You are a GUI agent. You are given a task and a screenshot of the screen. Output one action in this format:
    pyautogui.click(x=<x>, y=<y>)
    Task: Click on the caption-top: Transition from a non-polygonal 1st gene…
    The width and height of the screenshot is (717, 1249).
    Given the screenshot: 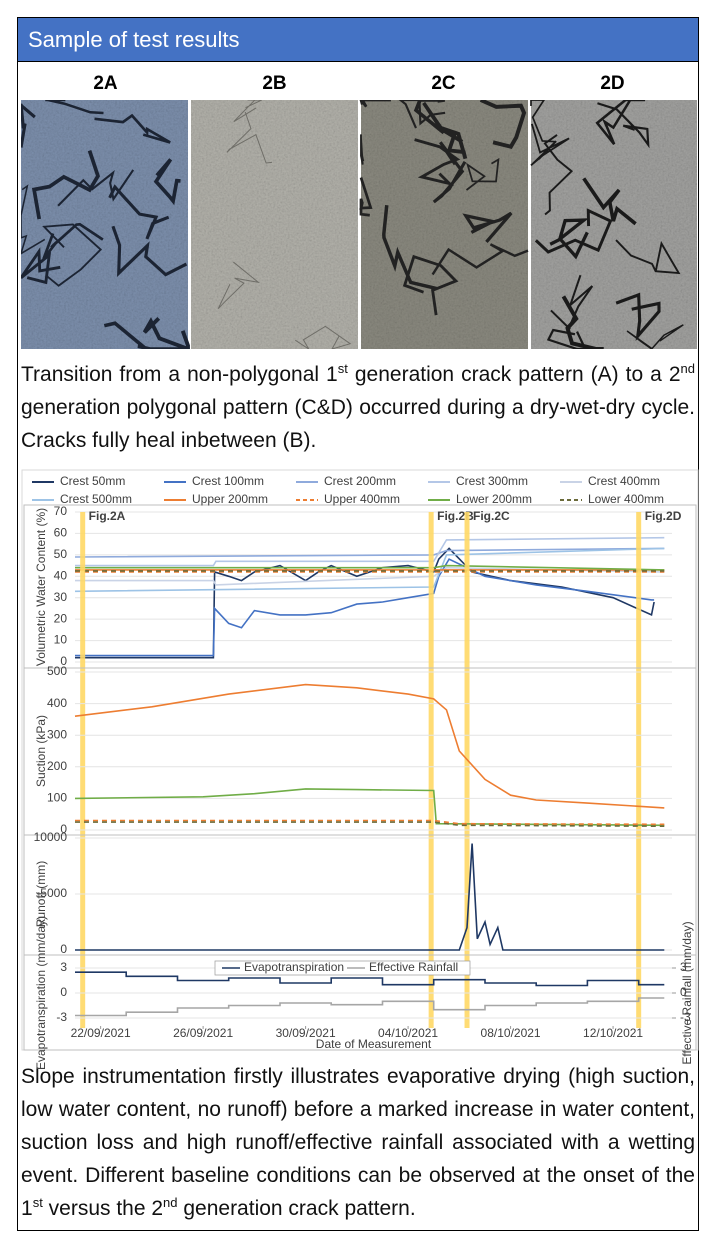 What is the action you would take?
    pyautogui.click(x=358, y=407)
    